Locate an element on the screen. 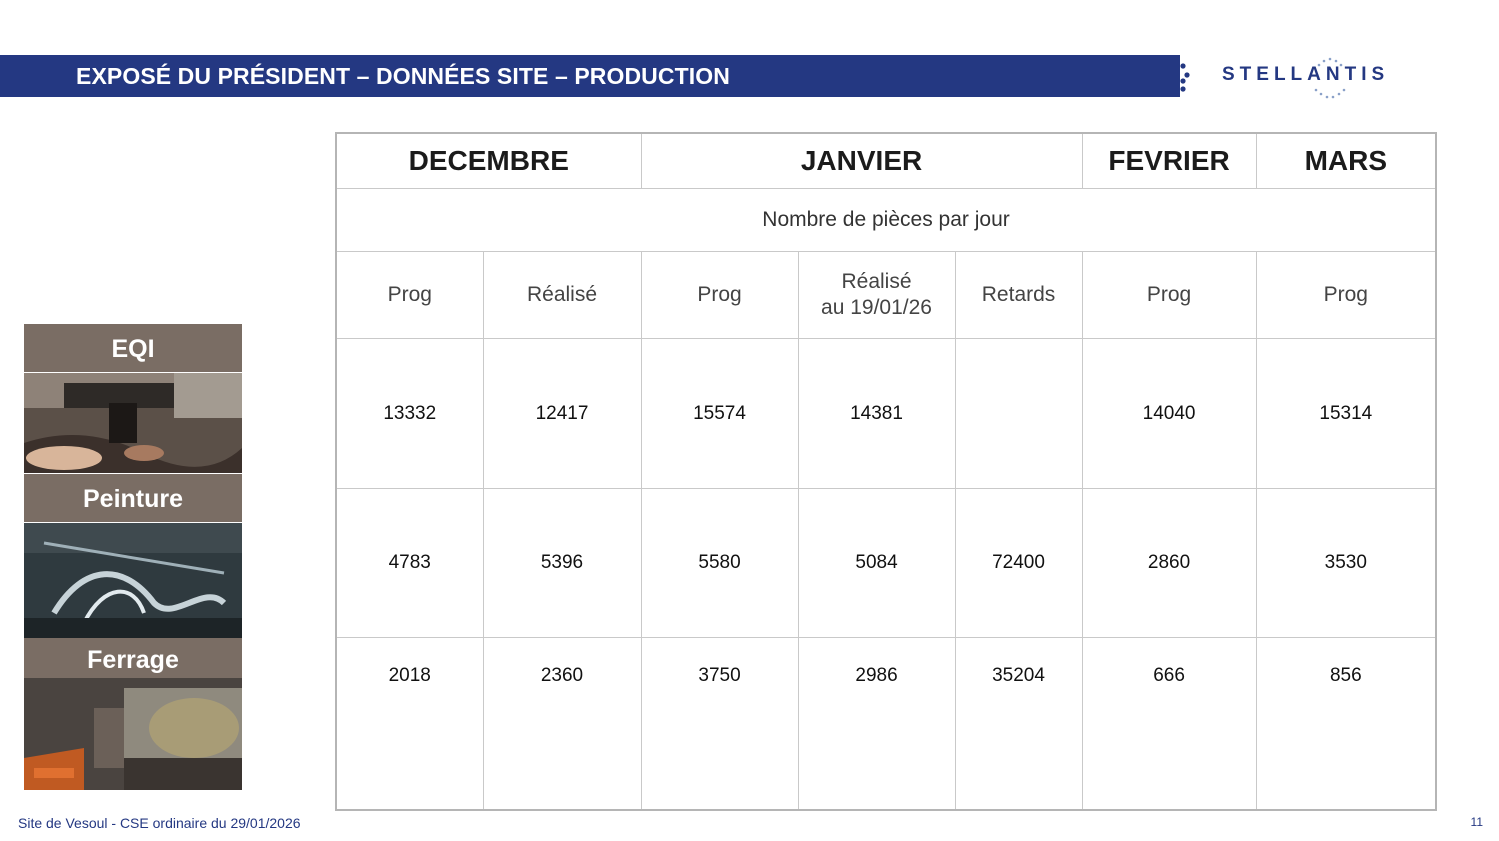  stellantis-logo-ornament-icon is located at coordinates (1330, 78).